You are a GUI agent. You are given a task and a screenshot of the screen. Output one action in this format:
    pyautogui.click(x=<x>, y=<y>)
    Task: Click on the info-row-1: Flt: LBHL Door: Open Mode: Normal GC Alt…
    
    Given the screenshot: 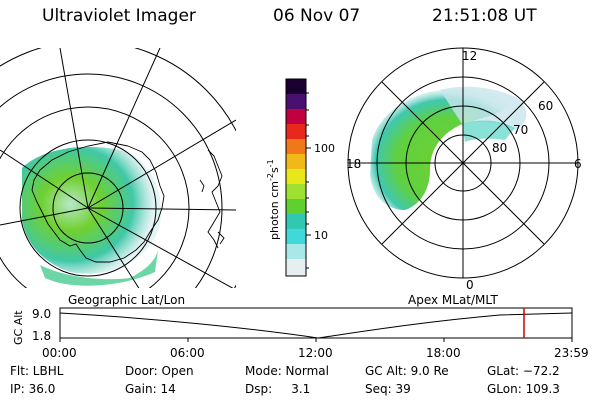 What is the action you would take?
    pyautogui.click(x=300, y=372)
    